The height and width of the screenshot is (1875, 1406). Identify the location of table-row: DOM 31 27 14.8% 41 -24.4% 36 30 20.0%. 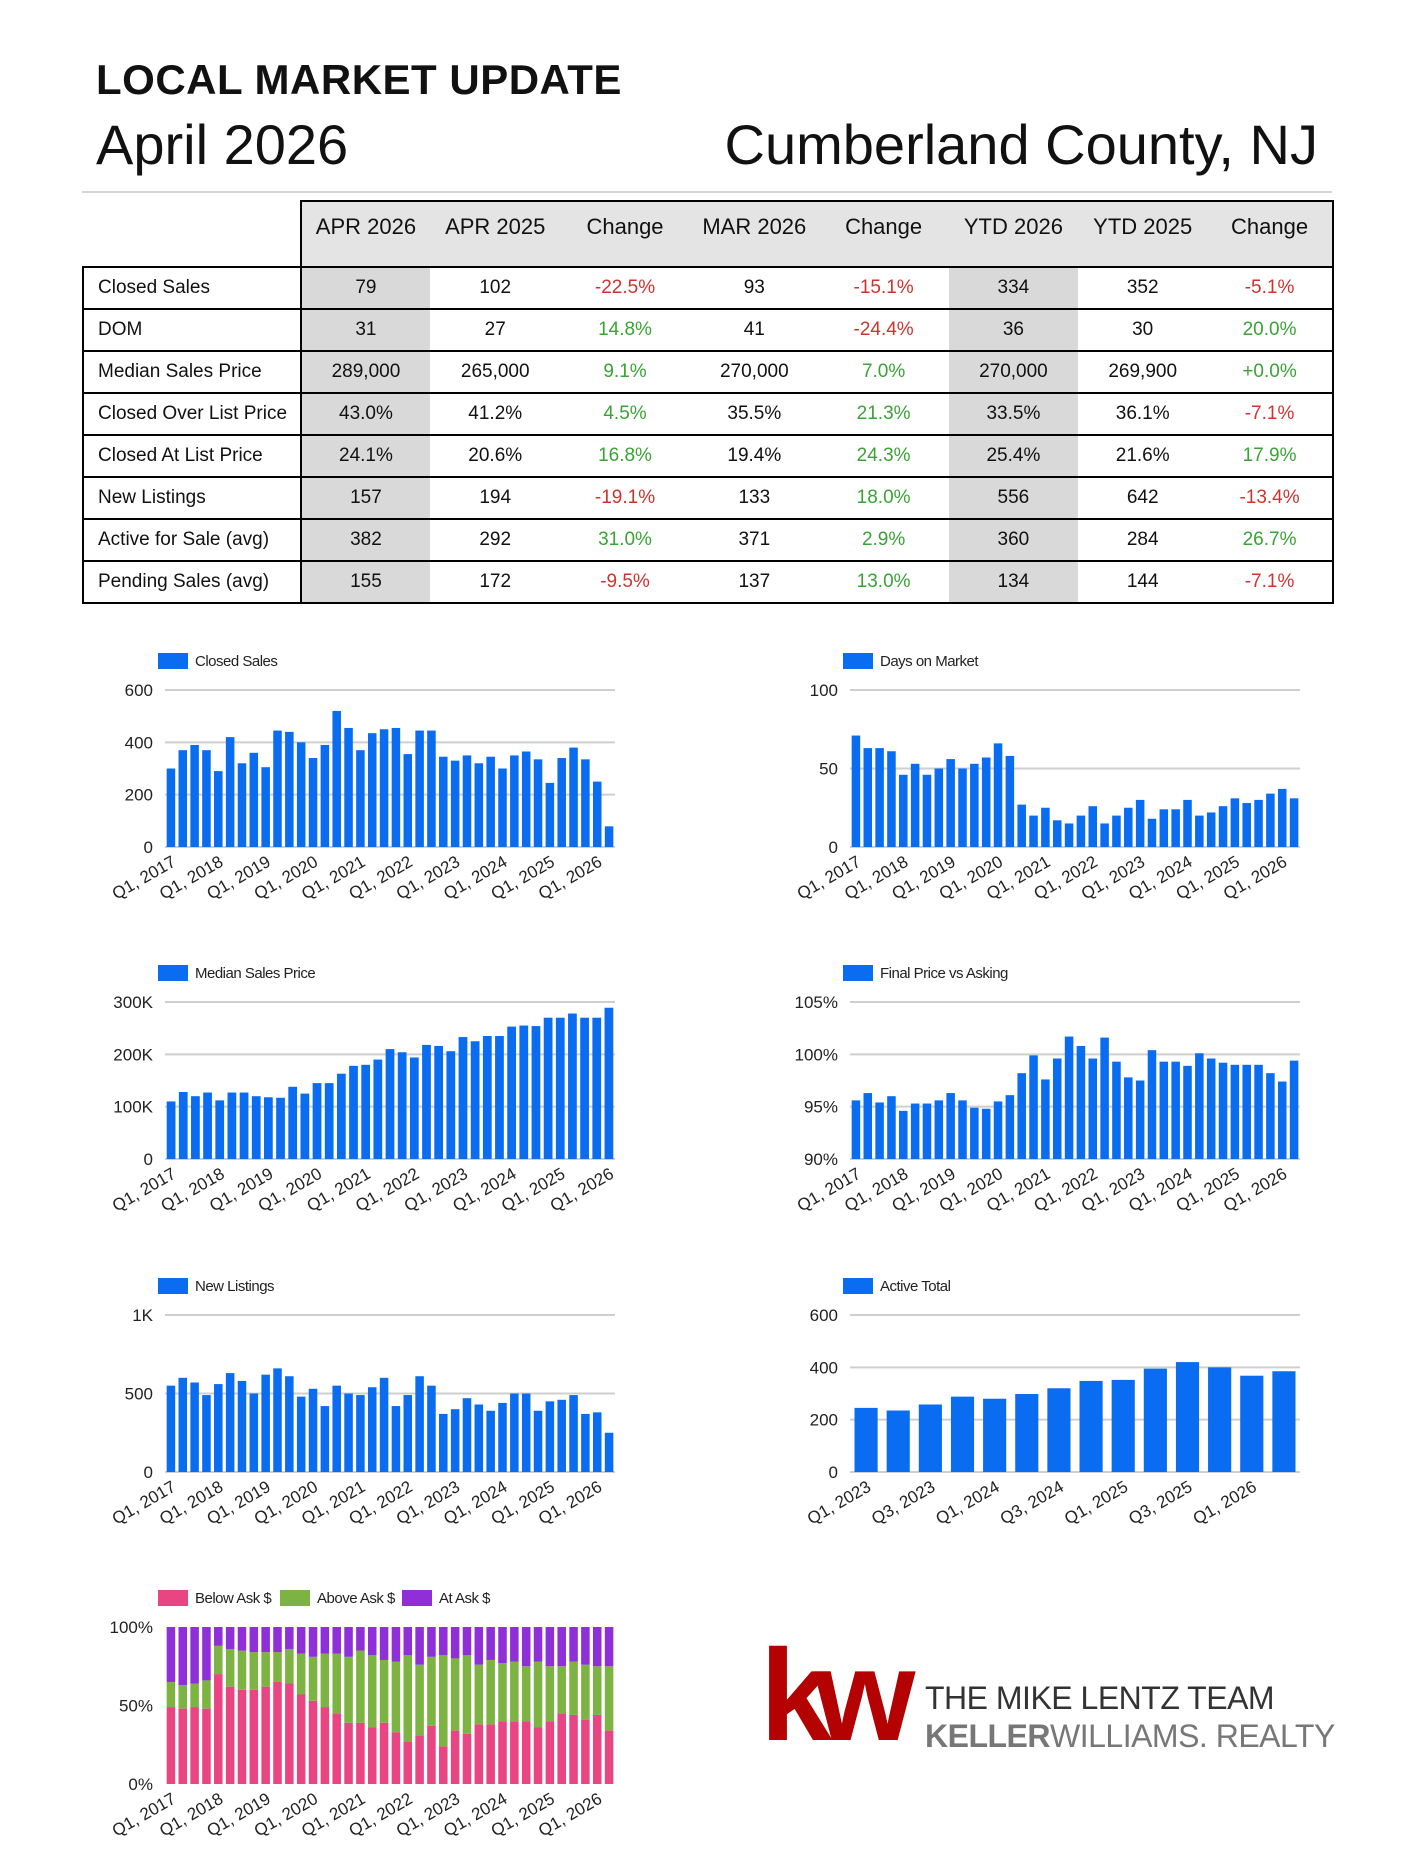
(708, 329).